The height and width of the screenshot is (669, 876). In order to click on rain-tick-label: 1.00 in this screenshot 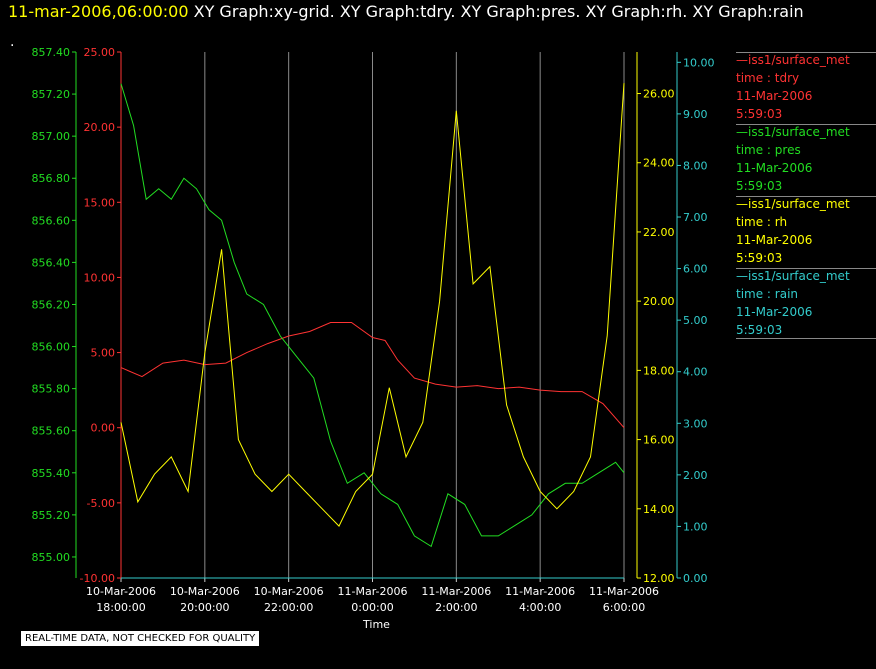, I will do `click(695, 526)`.